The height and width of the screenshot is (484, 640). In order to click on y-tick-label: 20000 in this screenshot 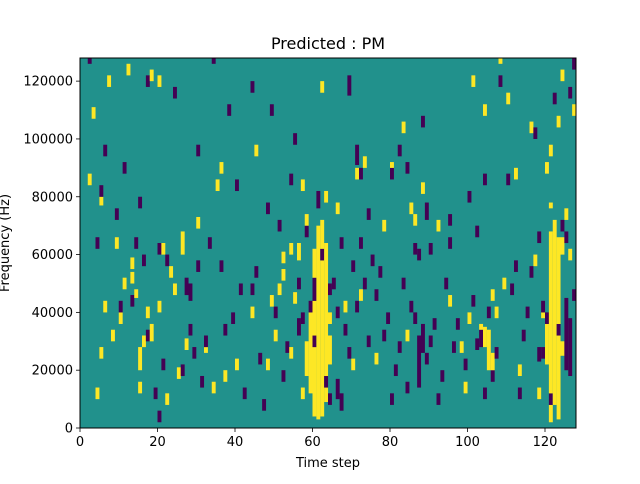, I will do `click(52, 371)`.